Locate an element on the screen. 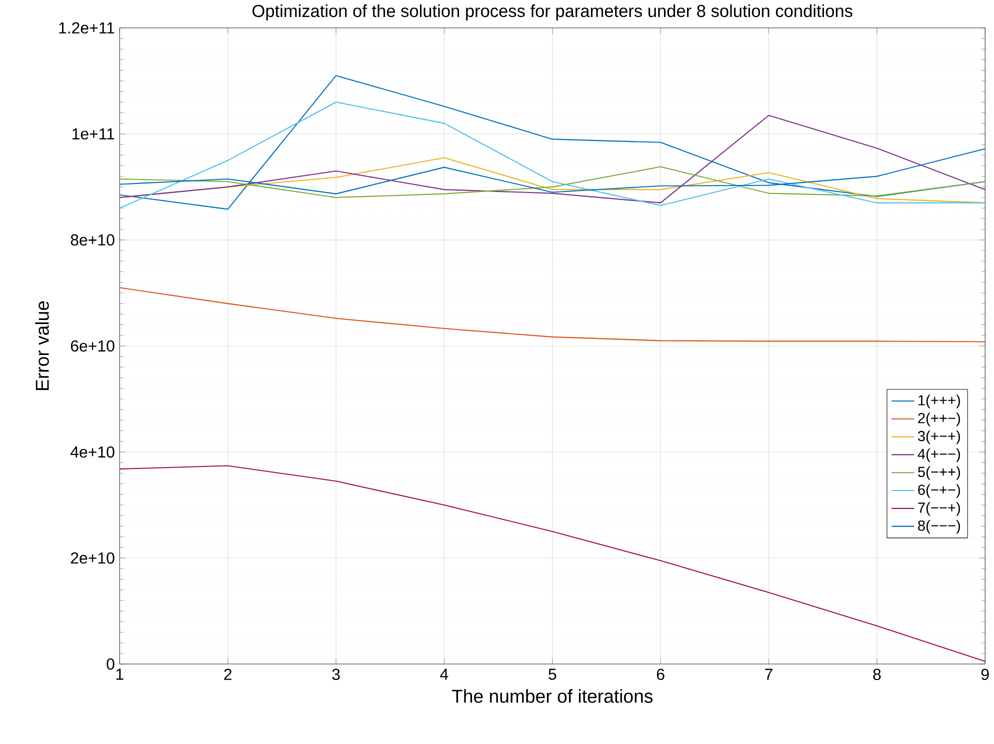 This screenshot has height=744, width=994. y-tick-label: 1.2e+11 is located at coordinates (86, 28).